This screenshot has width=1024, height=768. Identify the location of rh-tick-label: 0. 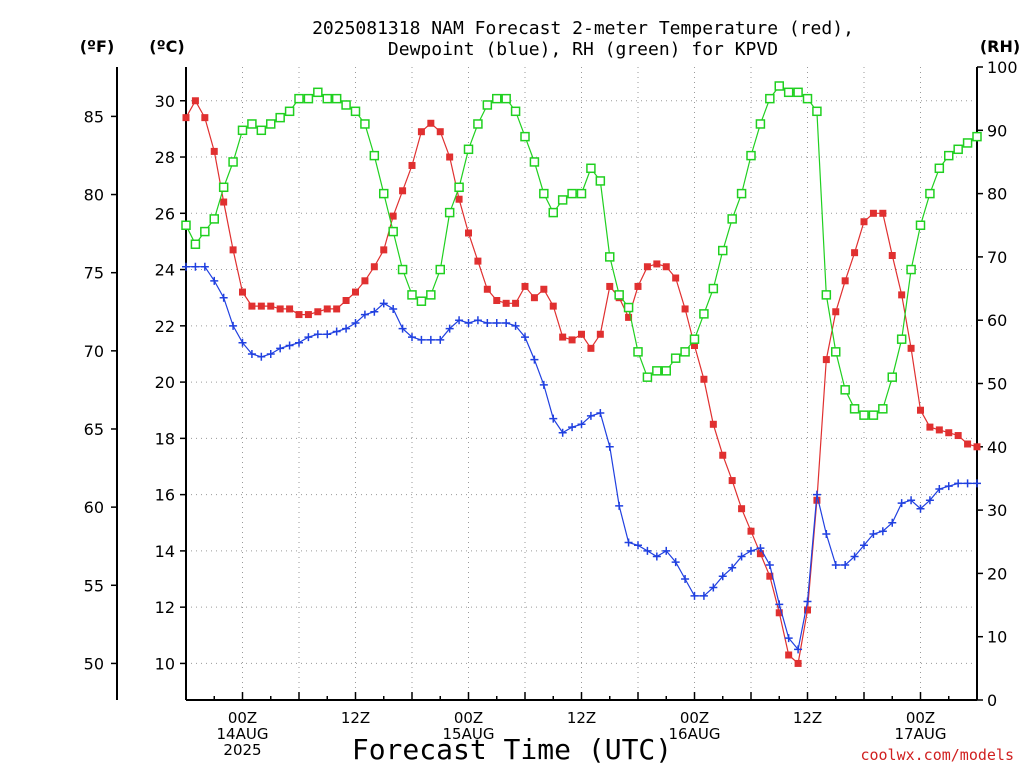
(992, 700).